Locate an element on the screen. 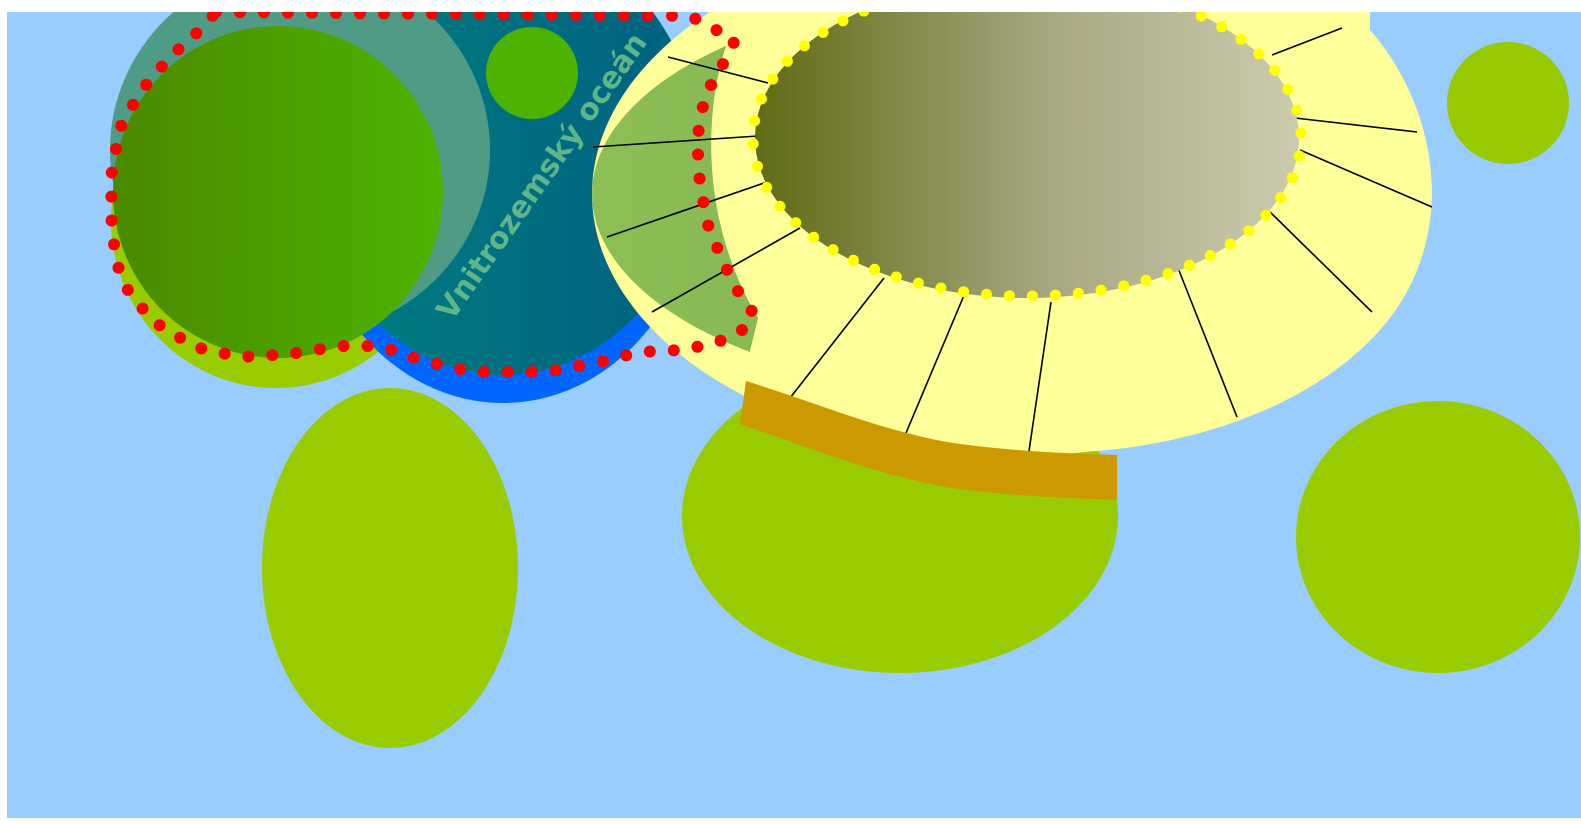  forest-west is located at coordinates (278, 192).